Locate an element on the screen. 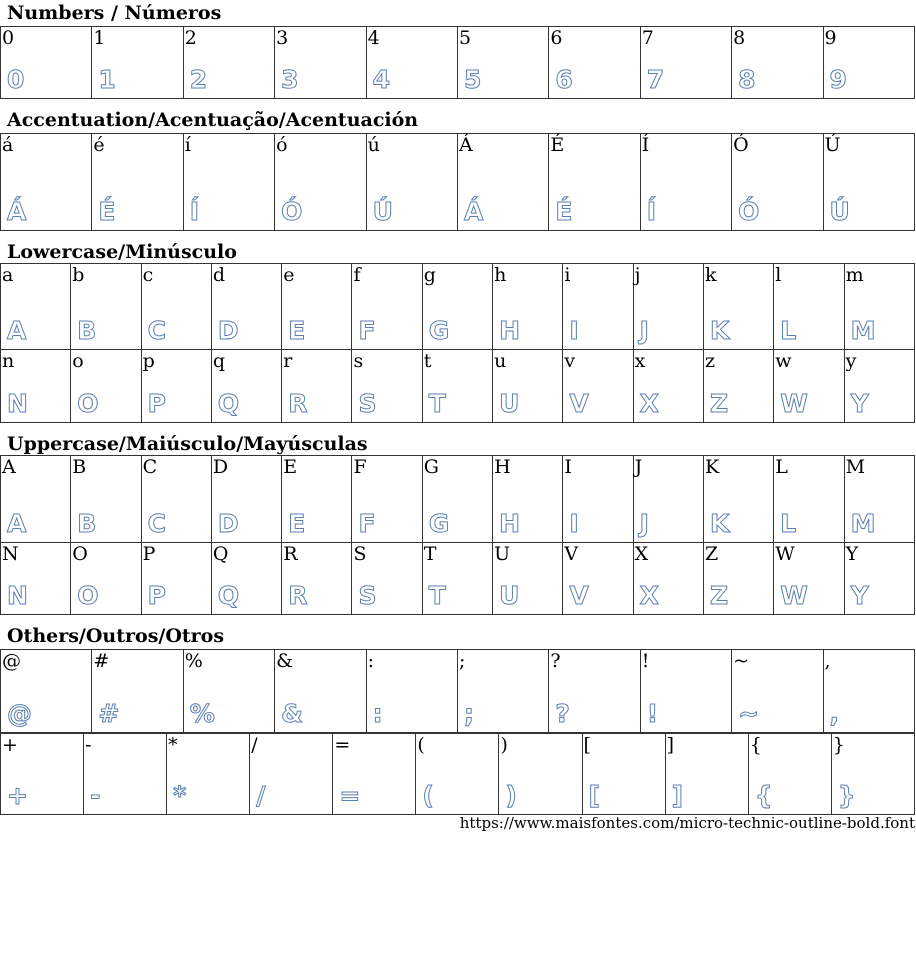  glyph-sample: 3 is located at coordinates (290, 80).